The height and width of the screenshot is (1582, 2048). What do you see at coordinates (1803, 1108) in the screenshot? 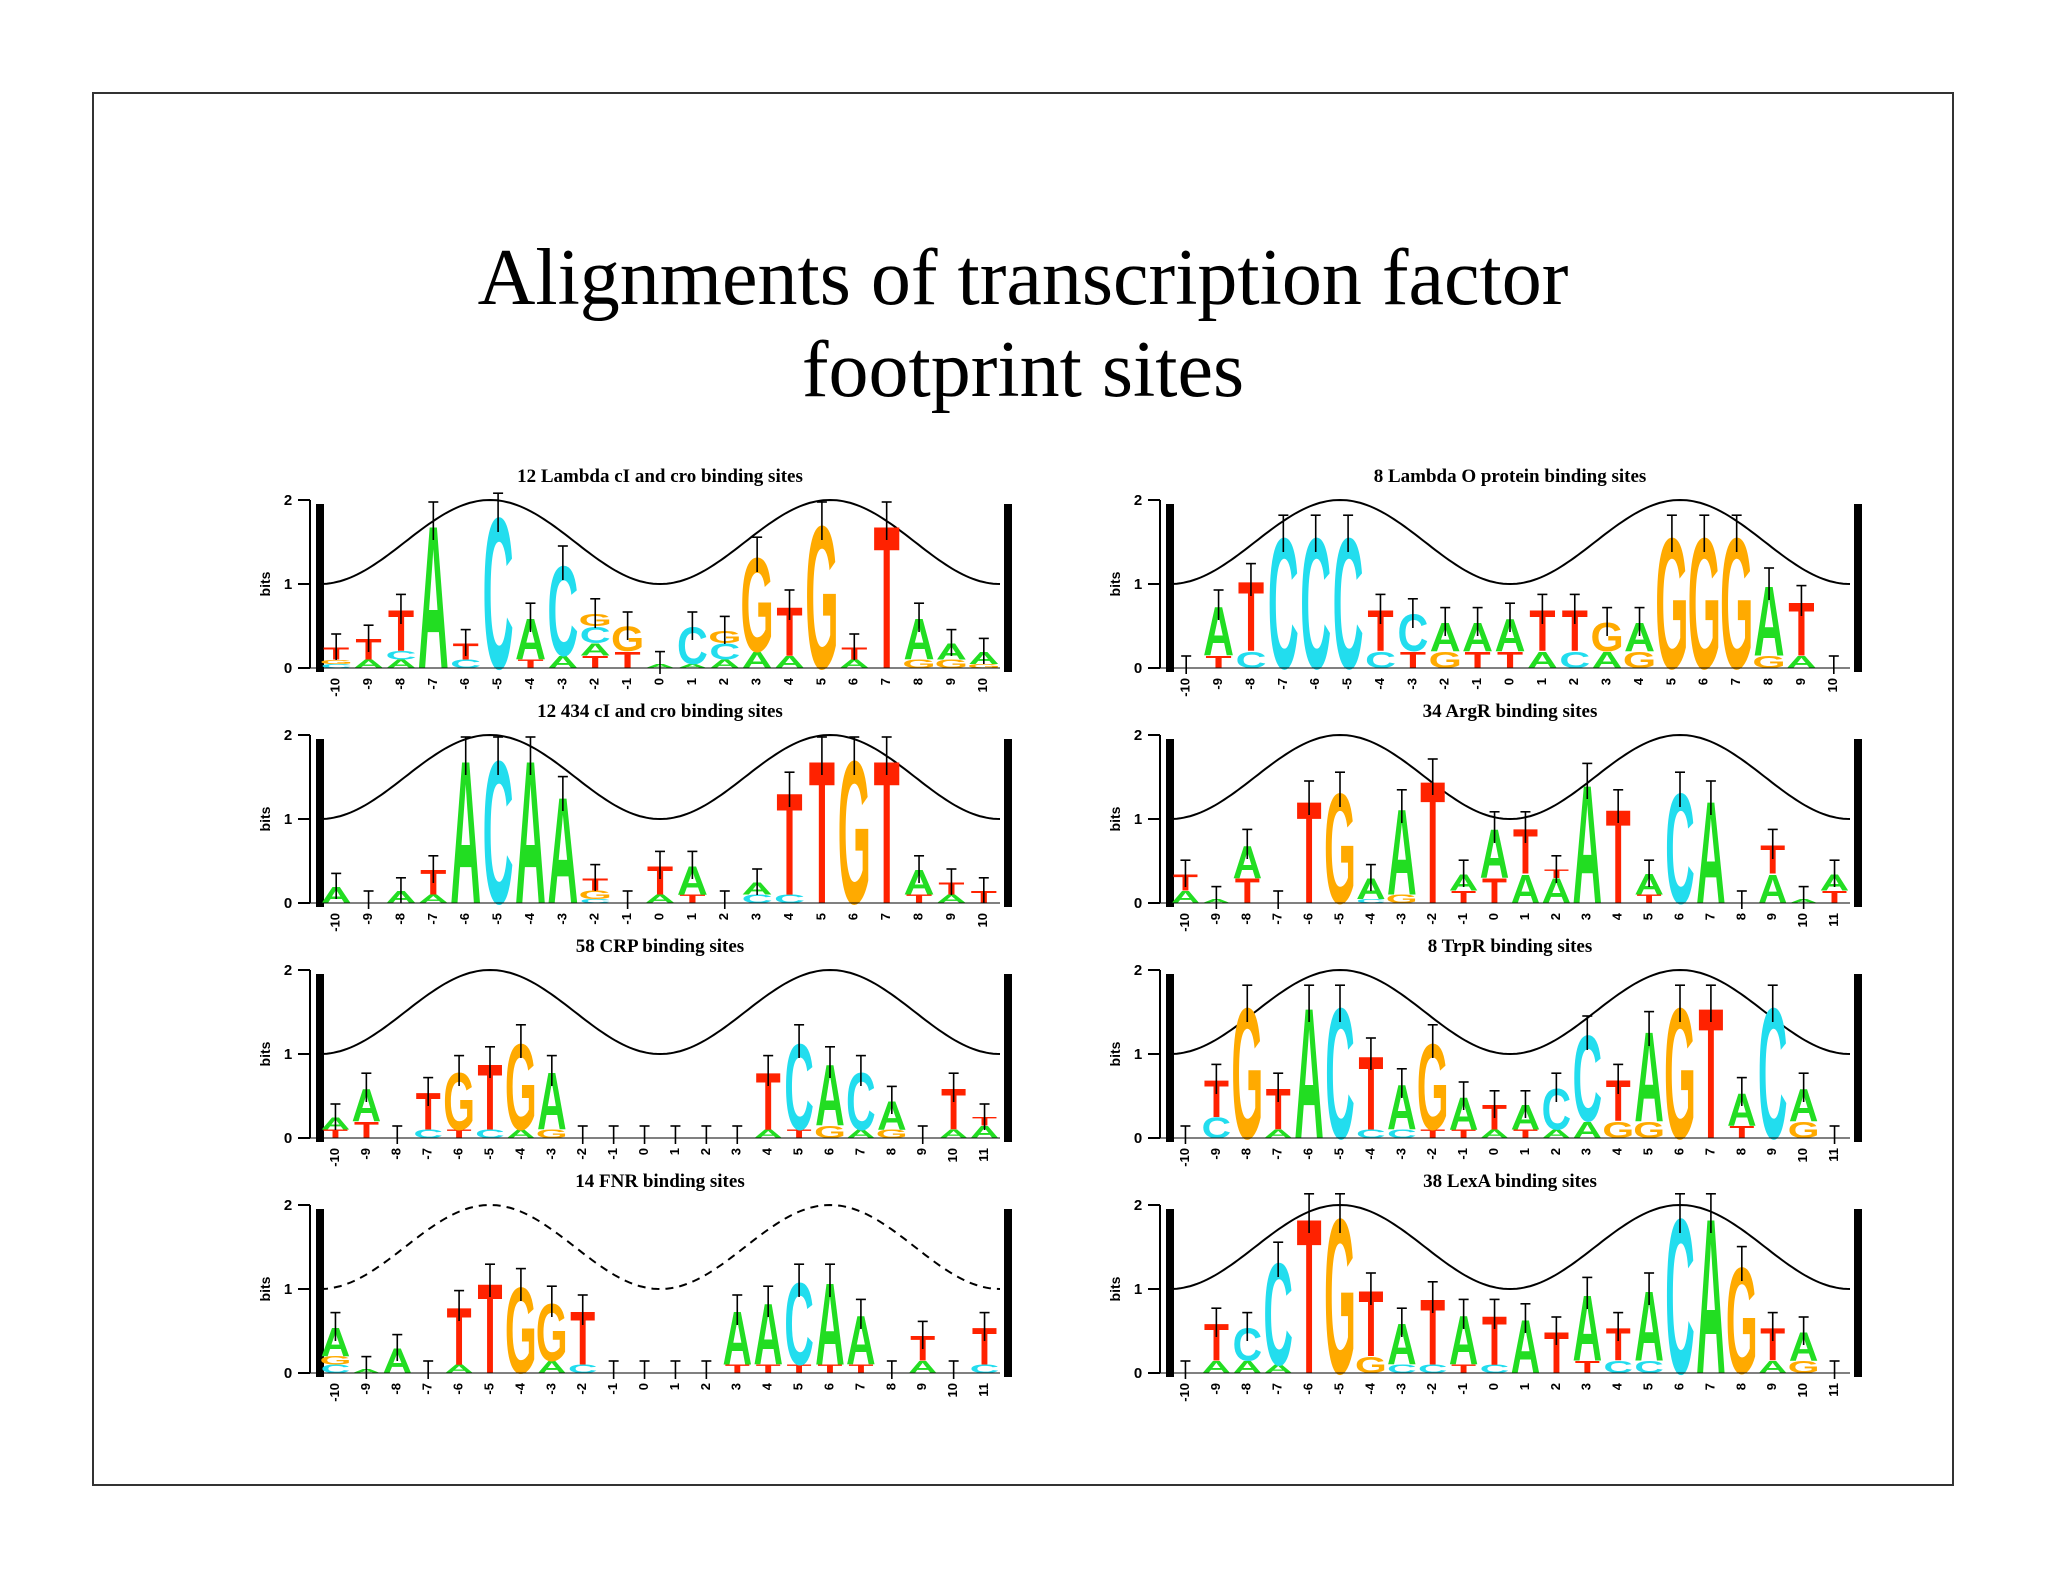
I see `logo-stack: GA` at bounding box center [1803, 1108].